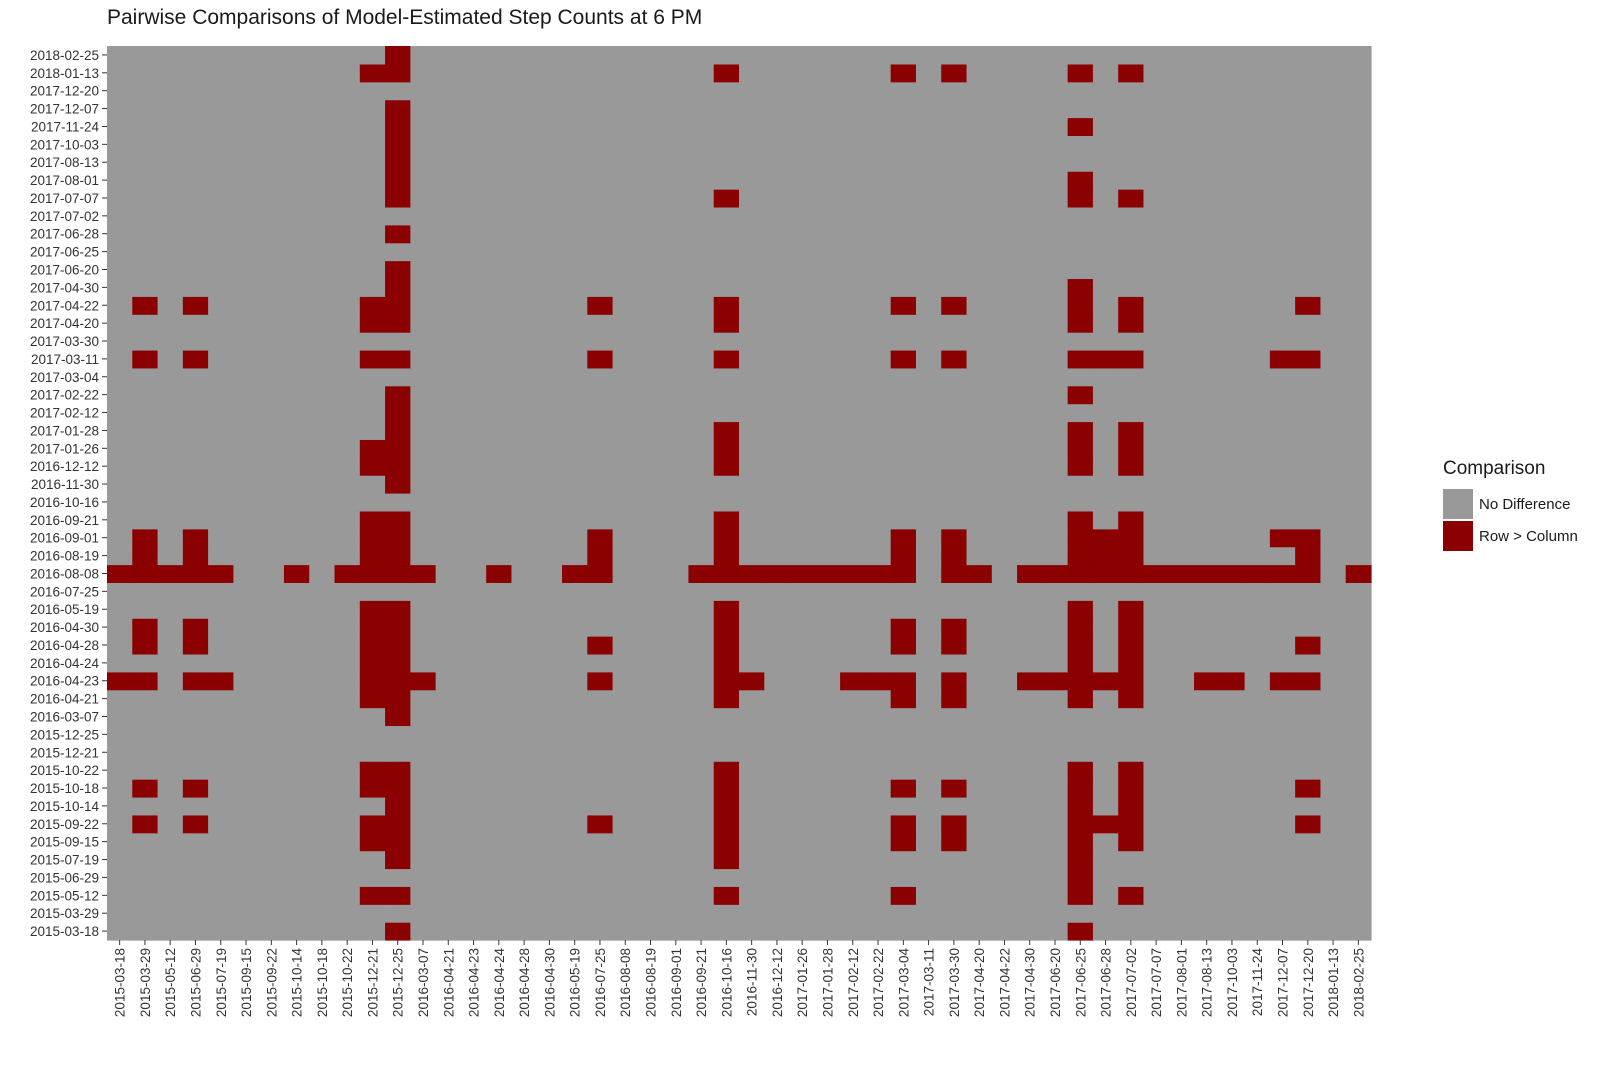 The height and width of the screenshot is (1066, 1600). Describe the element at coordinates (1232, 982) in the screenshot. I see `x-tick-label: 2017-10-03` at that location.